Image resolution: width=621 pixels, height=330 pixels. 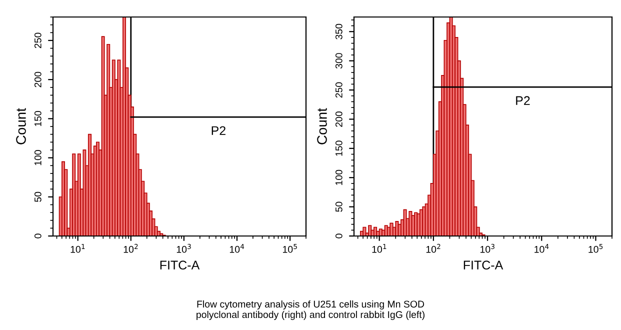 I want to click on y-tick-label: 350, so click(x=338, y=32).